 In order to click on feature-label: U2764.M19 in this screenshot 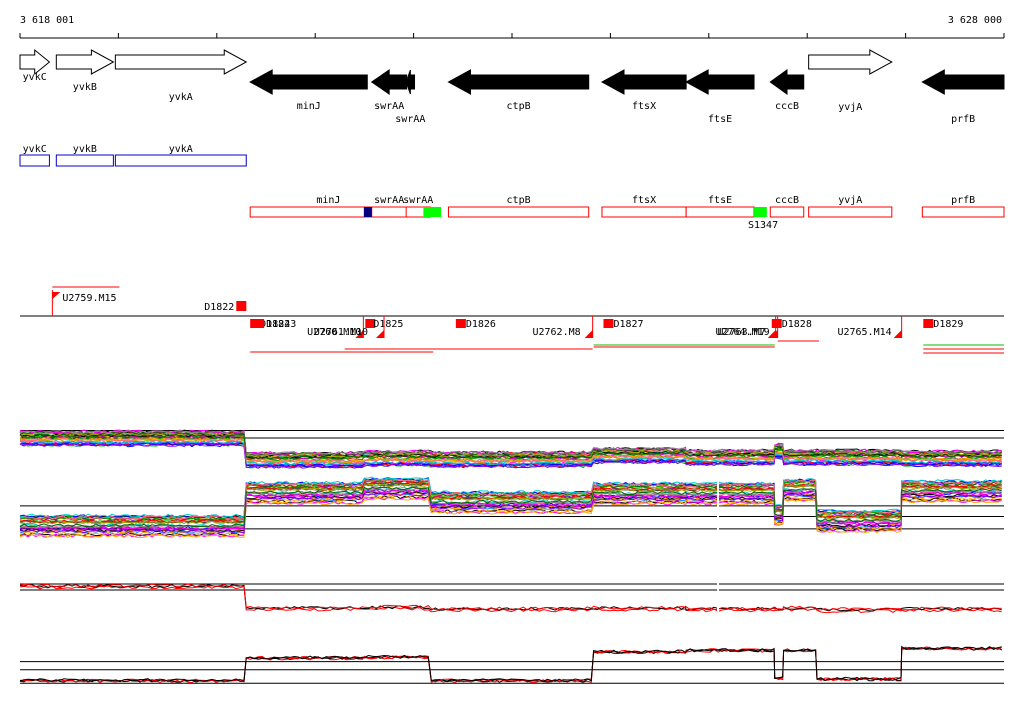, I will do `click(742, 332)`.